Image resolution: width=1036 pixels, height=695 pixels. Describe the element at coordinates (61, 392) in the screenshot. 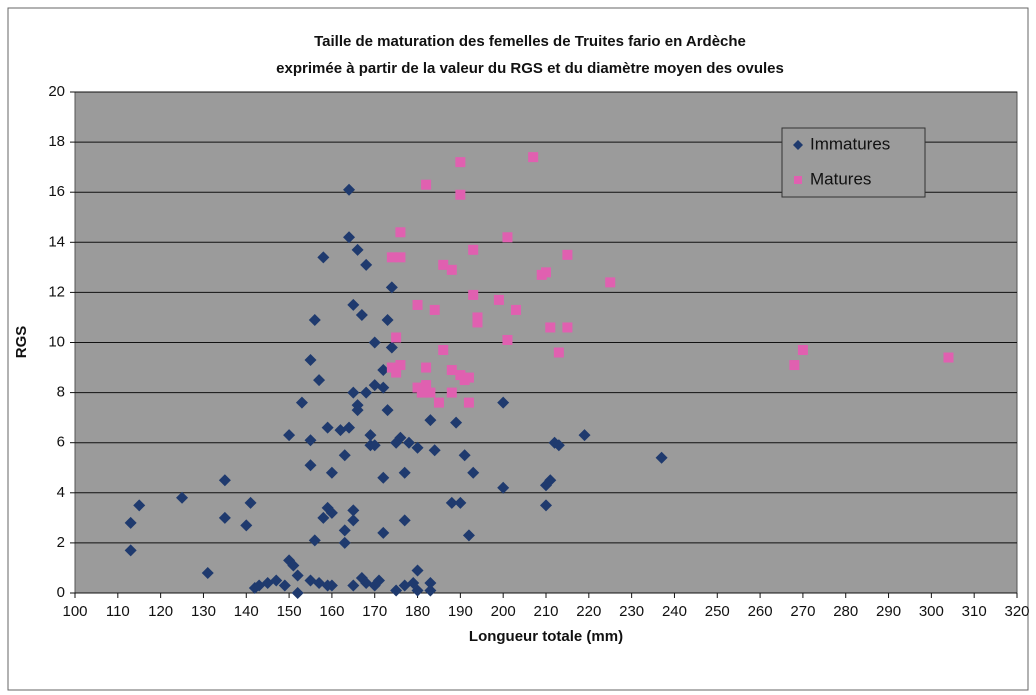

I see `y-tick-label: 8` at that location.